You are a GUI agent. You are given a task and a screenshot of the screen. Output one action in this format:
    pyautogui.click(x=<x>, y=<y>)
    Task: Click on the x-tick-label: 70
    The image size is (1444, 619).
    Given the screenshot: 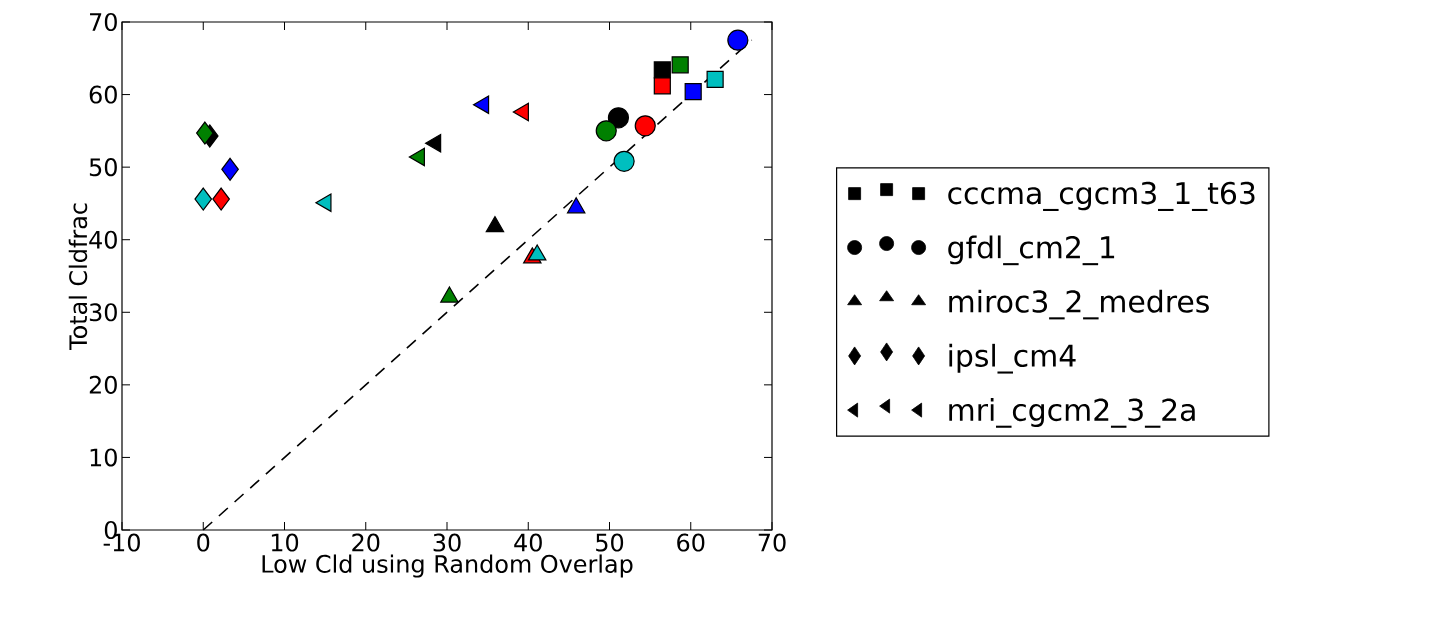 What is the action you would take?
    pyautogui.click(x=772, y=542)
    